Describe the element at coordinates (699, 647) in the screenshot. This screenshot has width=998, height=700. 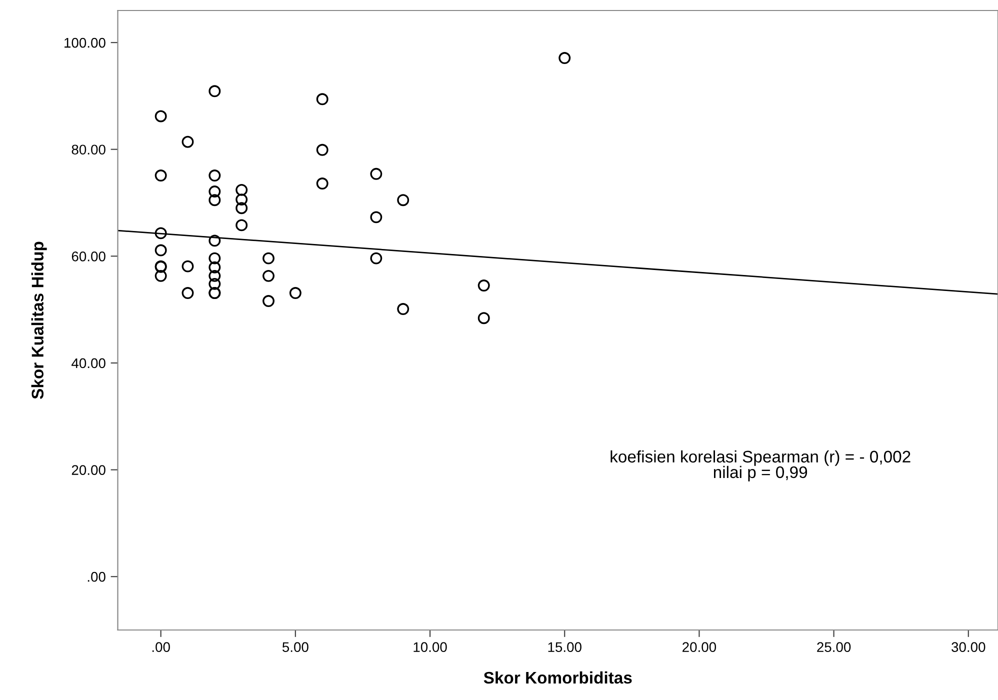
I see `x-tick-label: 20.00` at that location.